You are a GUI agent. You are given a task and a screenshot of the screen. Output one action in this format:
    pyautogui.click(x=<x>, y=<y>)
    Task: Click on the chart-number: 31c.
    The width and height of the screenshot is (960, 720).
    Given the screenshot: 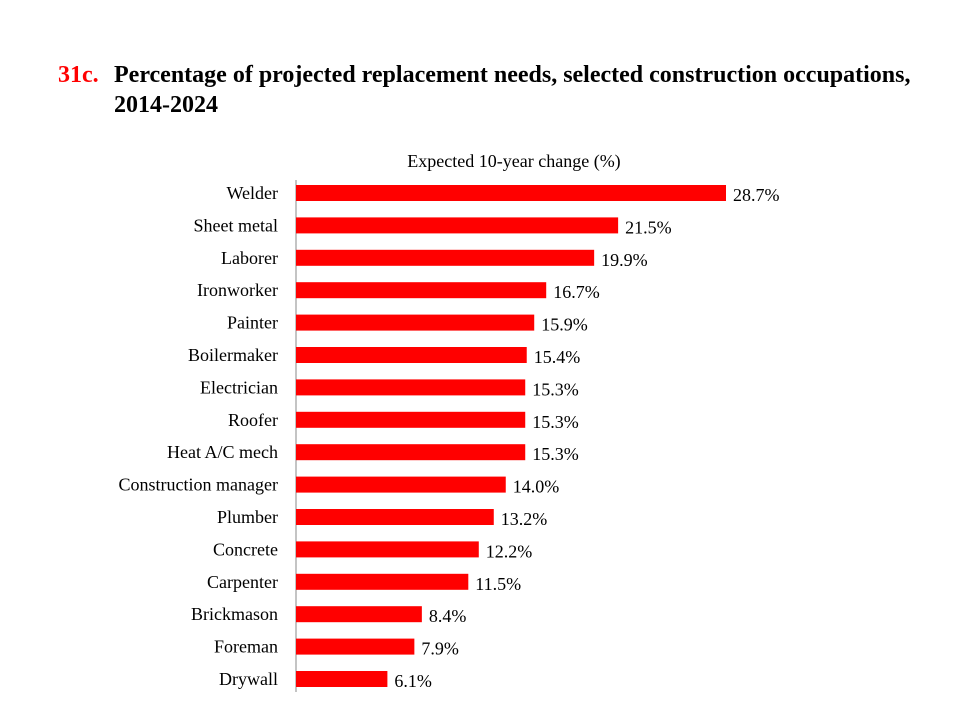 What is the action you would take?
    pyautogui.click(x=78, y=75)
    